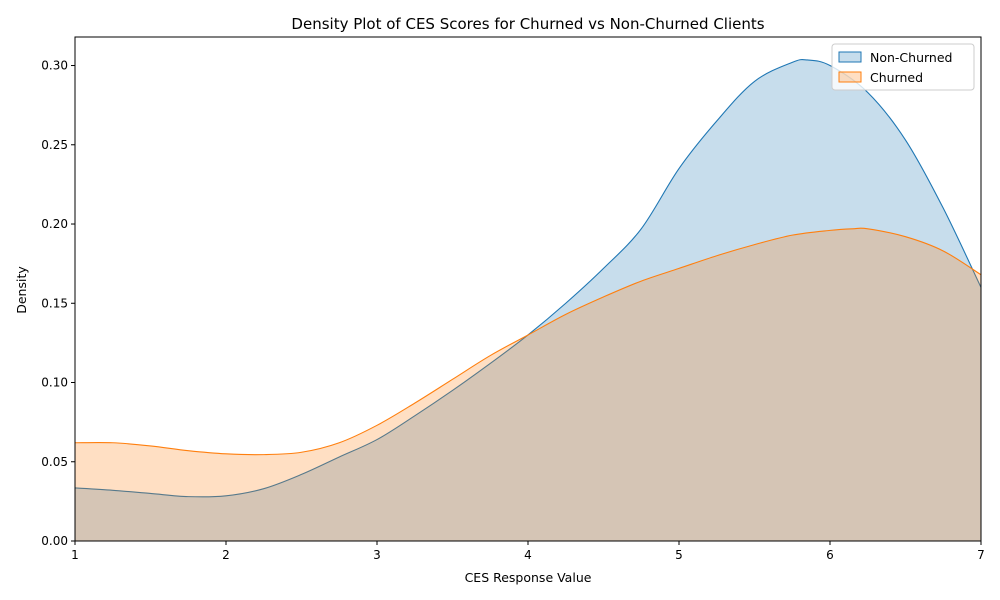 Image resolution: width=1000 pixels, height=600 pixels. What do you see at coordinates (54, 383) in the screenshot?
I see `y-tick-label: 0.10` at bounding box center [54, 383].